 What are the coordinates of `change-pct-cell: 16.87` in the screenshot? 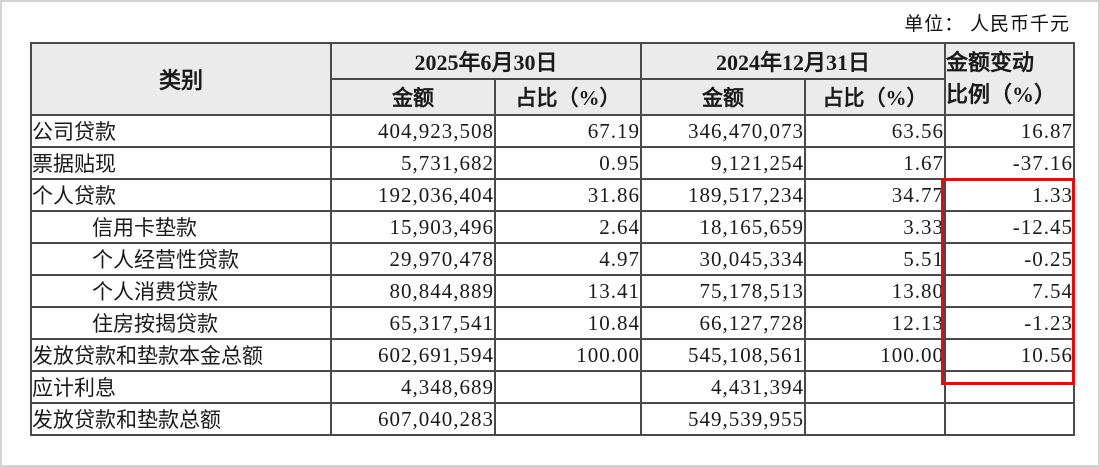 It's located at (1010, 131).